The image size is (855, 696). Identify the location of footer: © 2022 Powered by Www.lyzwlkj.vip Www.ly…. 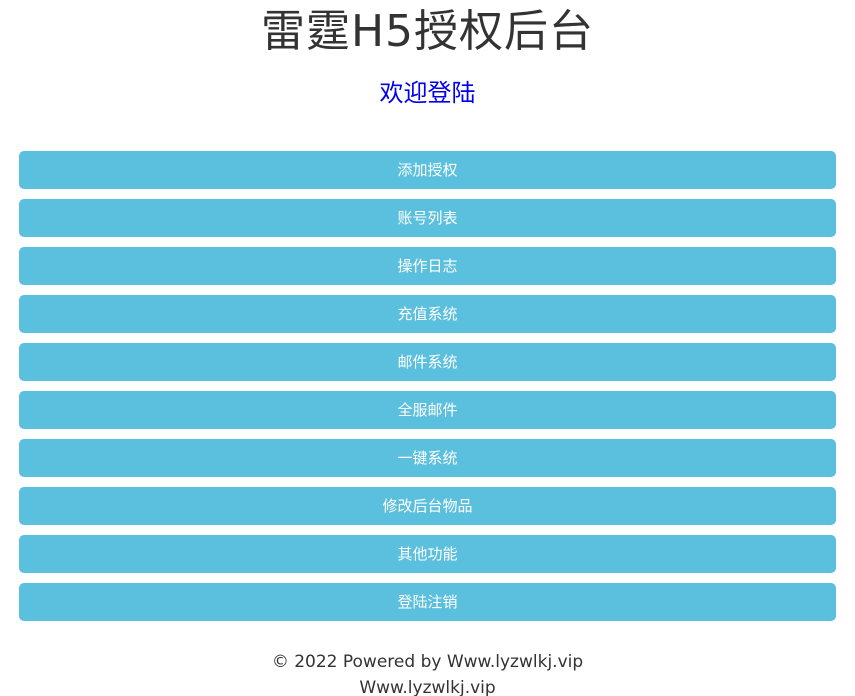
(427, 672).